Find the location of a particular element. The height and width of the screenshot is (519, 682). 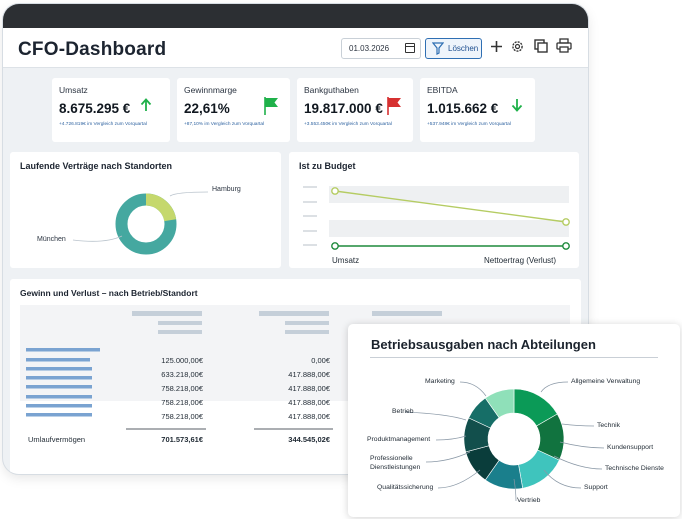

kpi-comparison: +3.553.450€ im Vergleich zum Vorquartal is located at coordinates (348, 124).